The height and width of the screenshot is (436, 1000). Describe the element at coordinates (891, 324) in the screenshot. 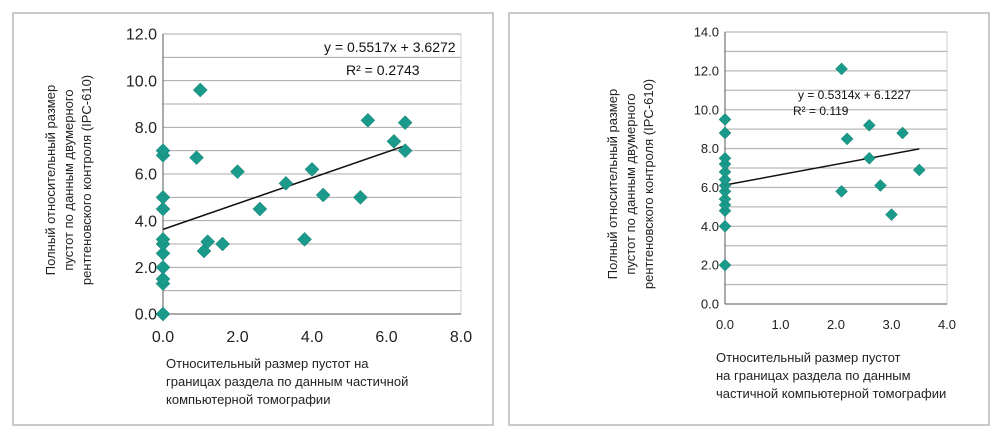

I see `x-tick-label-right: 3.0` at that location.